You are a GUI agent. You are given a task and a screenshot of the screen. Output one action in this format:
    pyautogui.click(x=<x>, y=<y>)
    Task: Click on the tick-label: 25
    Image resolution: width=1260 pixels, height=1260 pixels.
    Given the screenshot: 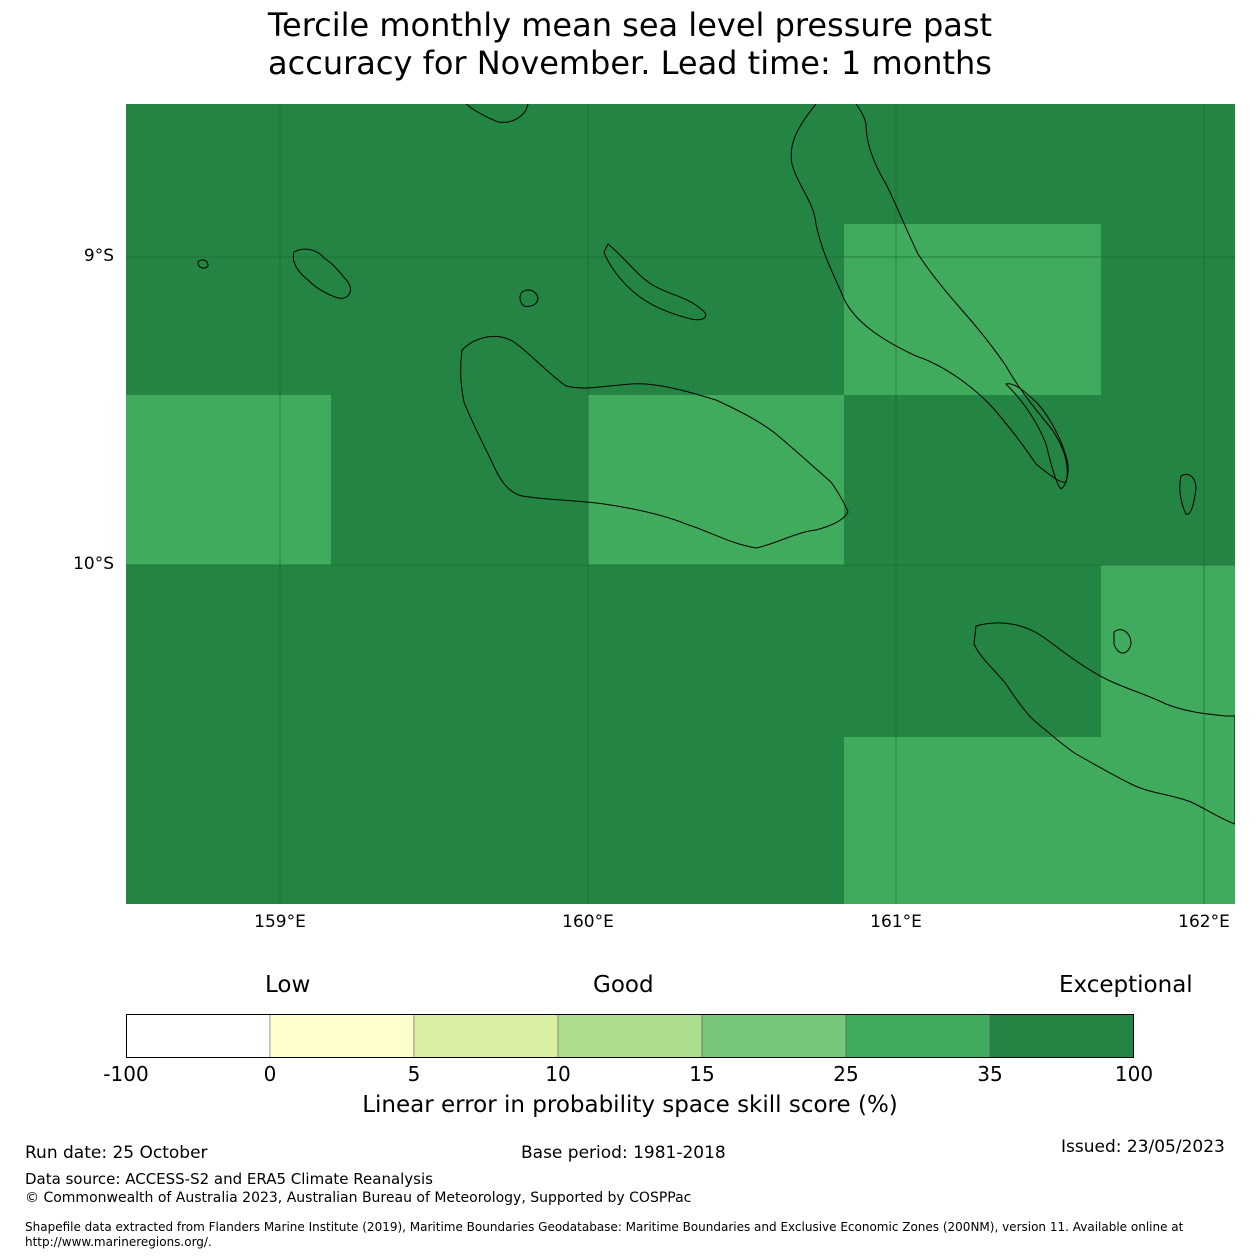 What is the action you would take?
    pyautogui.click(x=846, y=1074)
    